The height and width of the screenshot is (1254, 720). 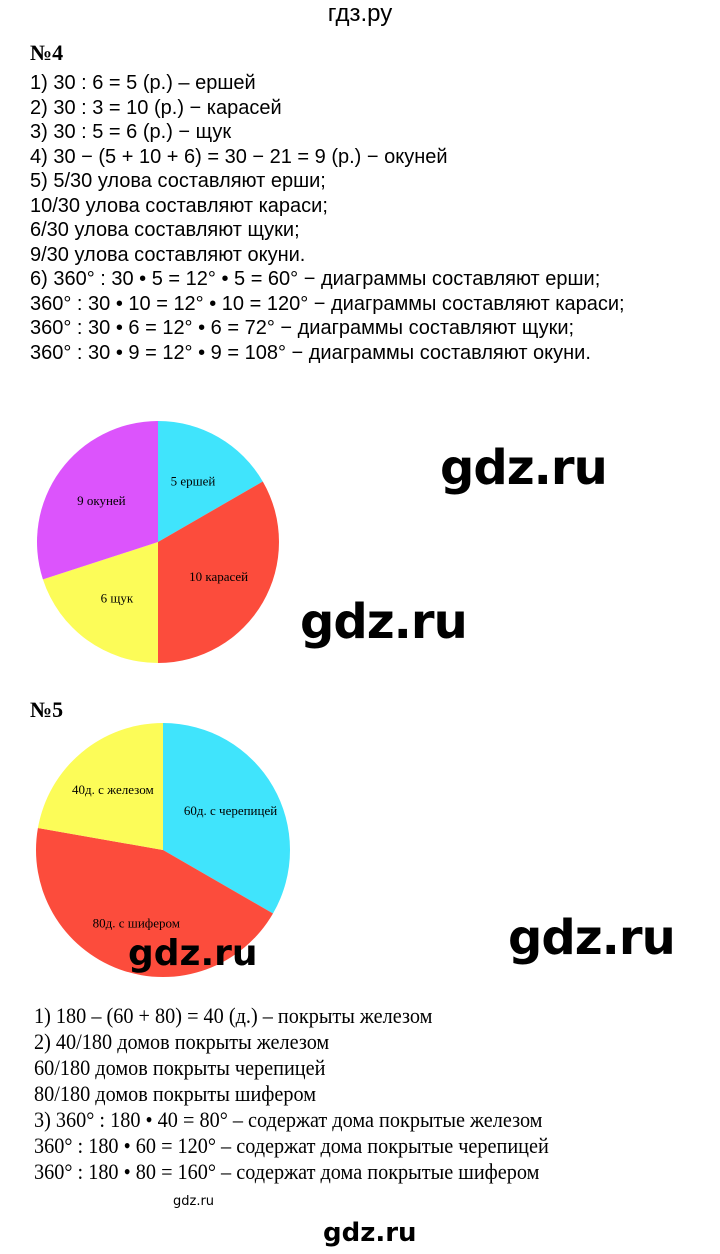 I want to click on pie-slice-label: 40д. с железом, so click(x=113, y=789).